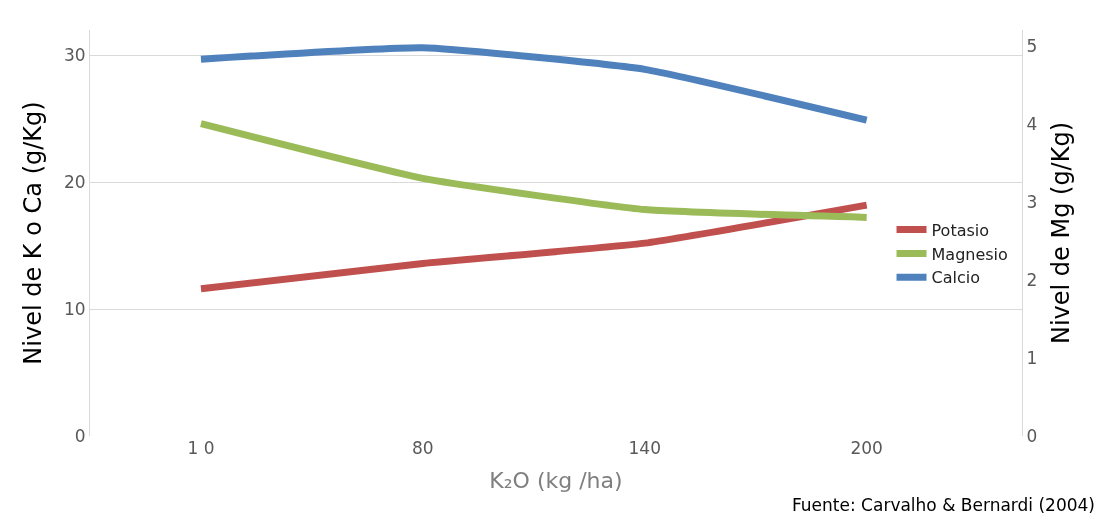  Describe the element at coordinates (1032, 45) in the screenshot. I see `y2-tick-label: 5` at that location.